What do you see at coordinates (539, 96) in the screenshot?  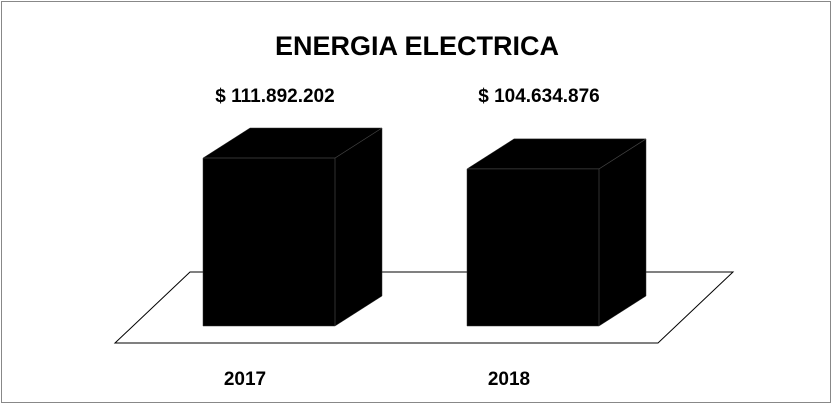 I see `data-label: $ 104.634.876` at bounding box center [539, 96].